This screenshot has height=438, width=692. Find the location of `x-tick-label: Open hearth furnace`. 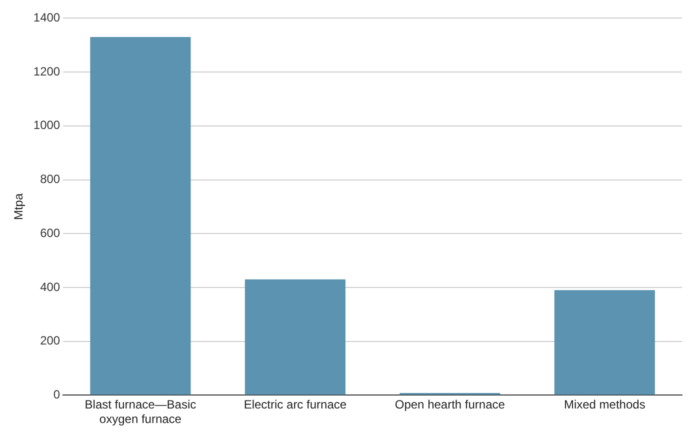

x-tick-label: Open hearth furnace is located at coordinates (450, 405).